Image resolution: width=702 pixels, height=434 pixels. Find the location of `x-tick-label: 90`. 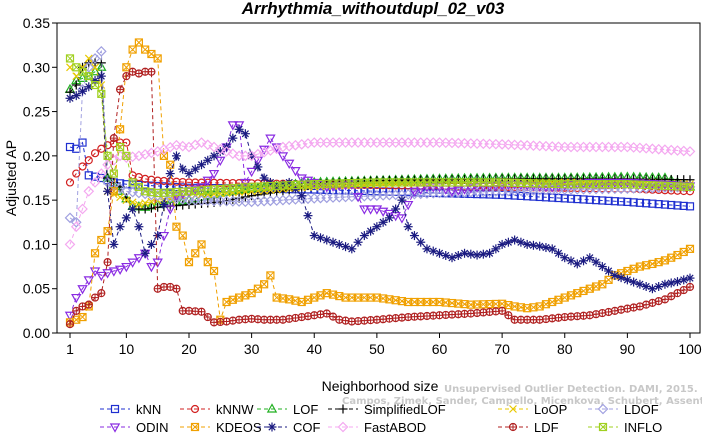

x-tick-label: 90 is located at coordinates (628, 349).